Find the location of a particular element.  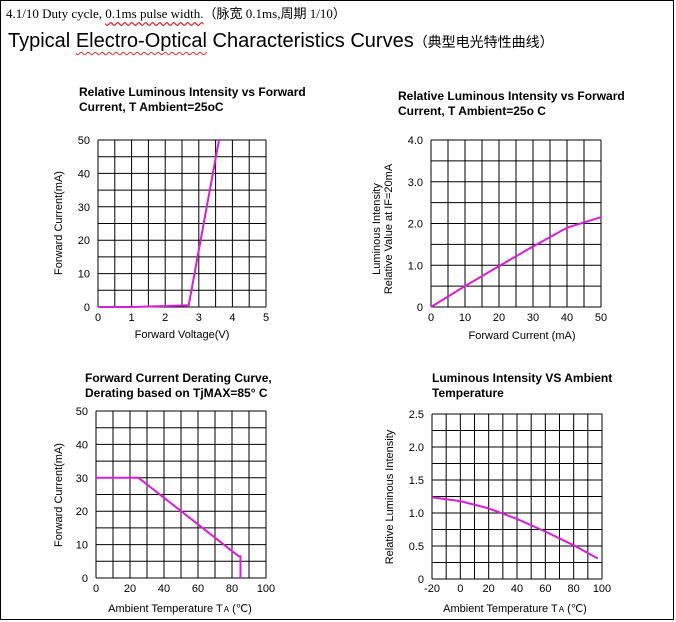

chart3-x-tick-label: 80 is located at coordinates (232, 589).